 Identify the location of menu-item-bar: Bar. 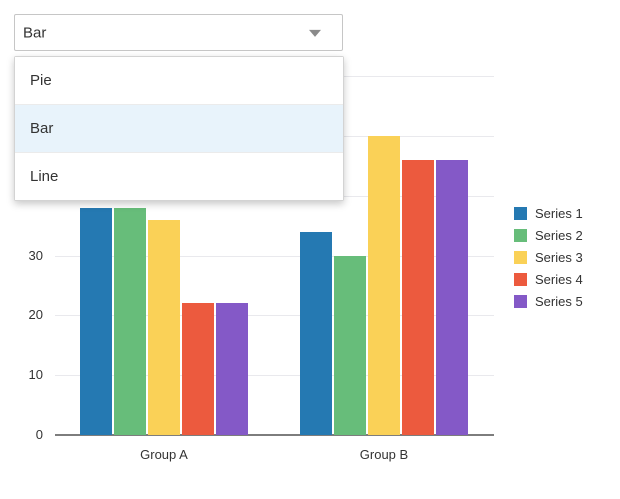
(179, 129).